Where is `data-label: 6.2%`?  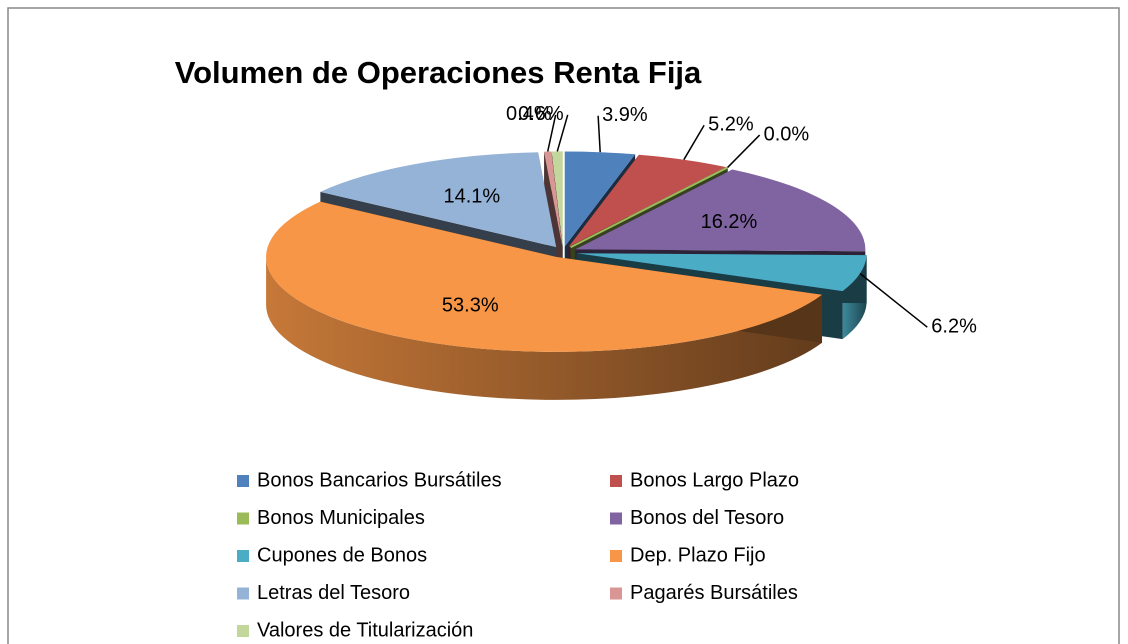
data-label: 6.2% is located at coordinates (954, 326).